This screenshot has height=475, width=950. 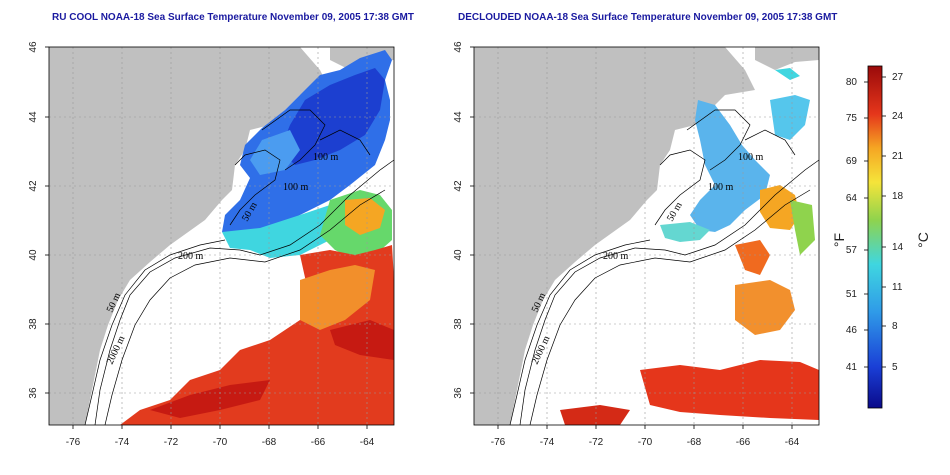 I want to click on fahrenheit-tick: 41, so click(x=852, y=367).